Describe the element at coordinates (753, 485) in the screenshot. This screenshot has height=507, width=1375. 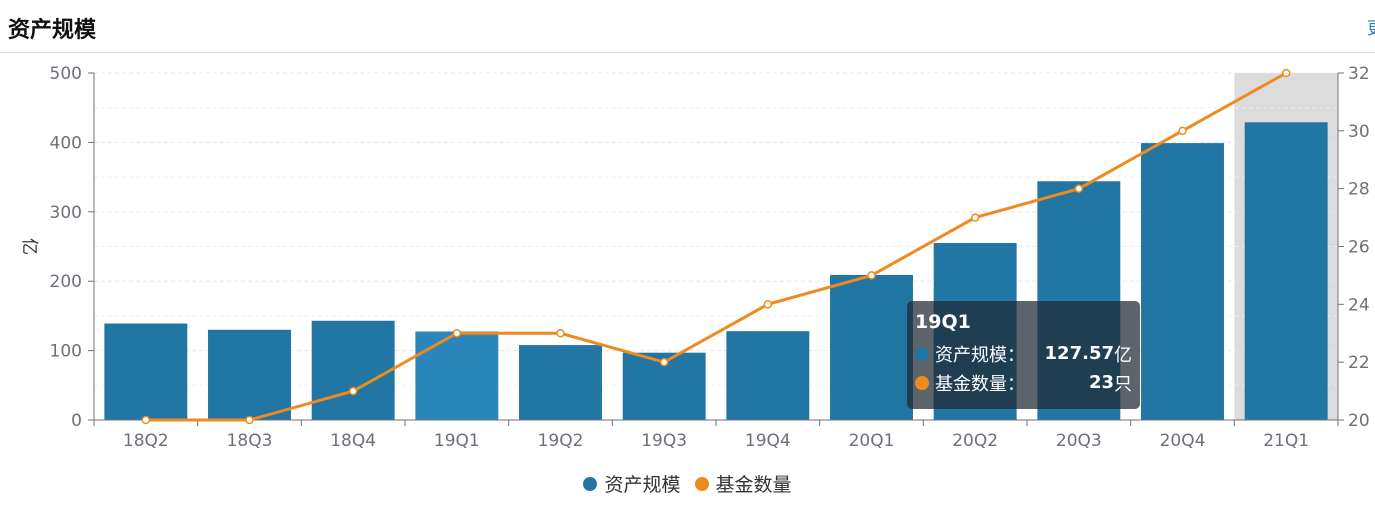
I see `legend-count-label: 基金数量` at that location.